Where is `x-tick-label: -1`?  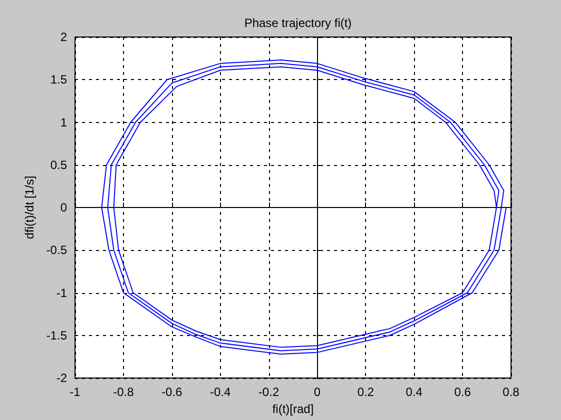
x-tick-label: -1 is located at coordinates (75, 392).